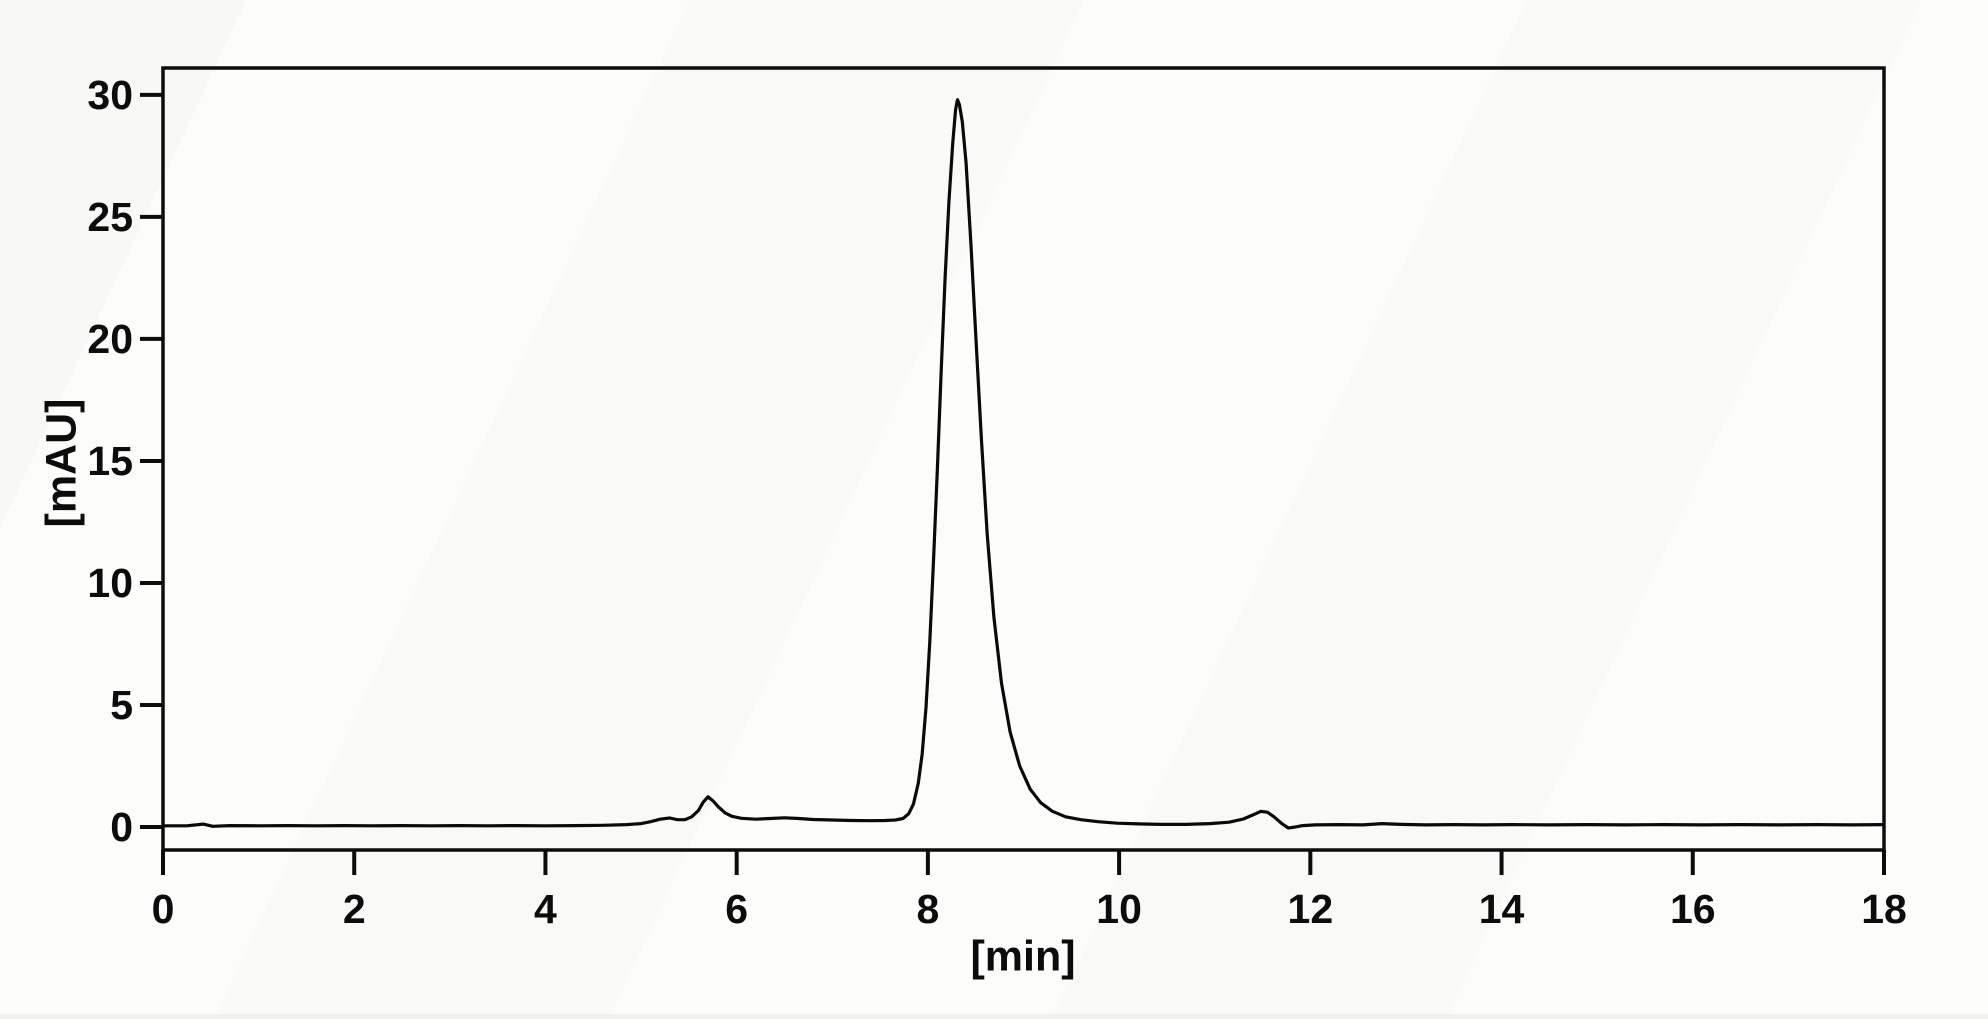  What do you see at coordinates (110, 216) in the screenshot?
I see `y-tick-label-25: 25` at bounding box center [110, 216].